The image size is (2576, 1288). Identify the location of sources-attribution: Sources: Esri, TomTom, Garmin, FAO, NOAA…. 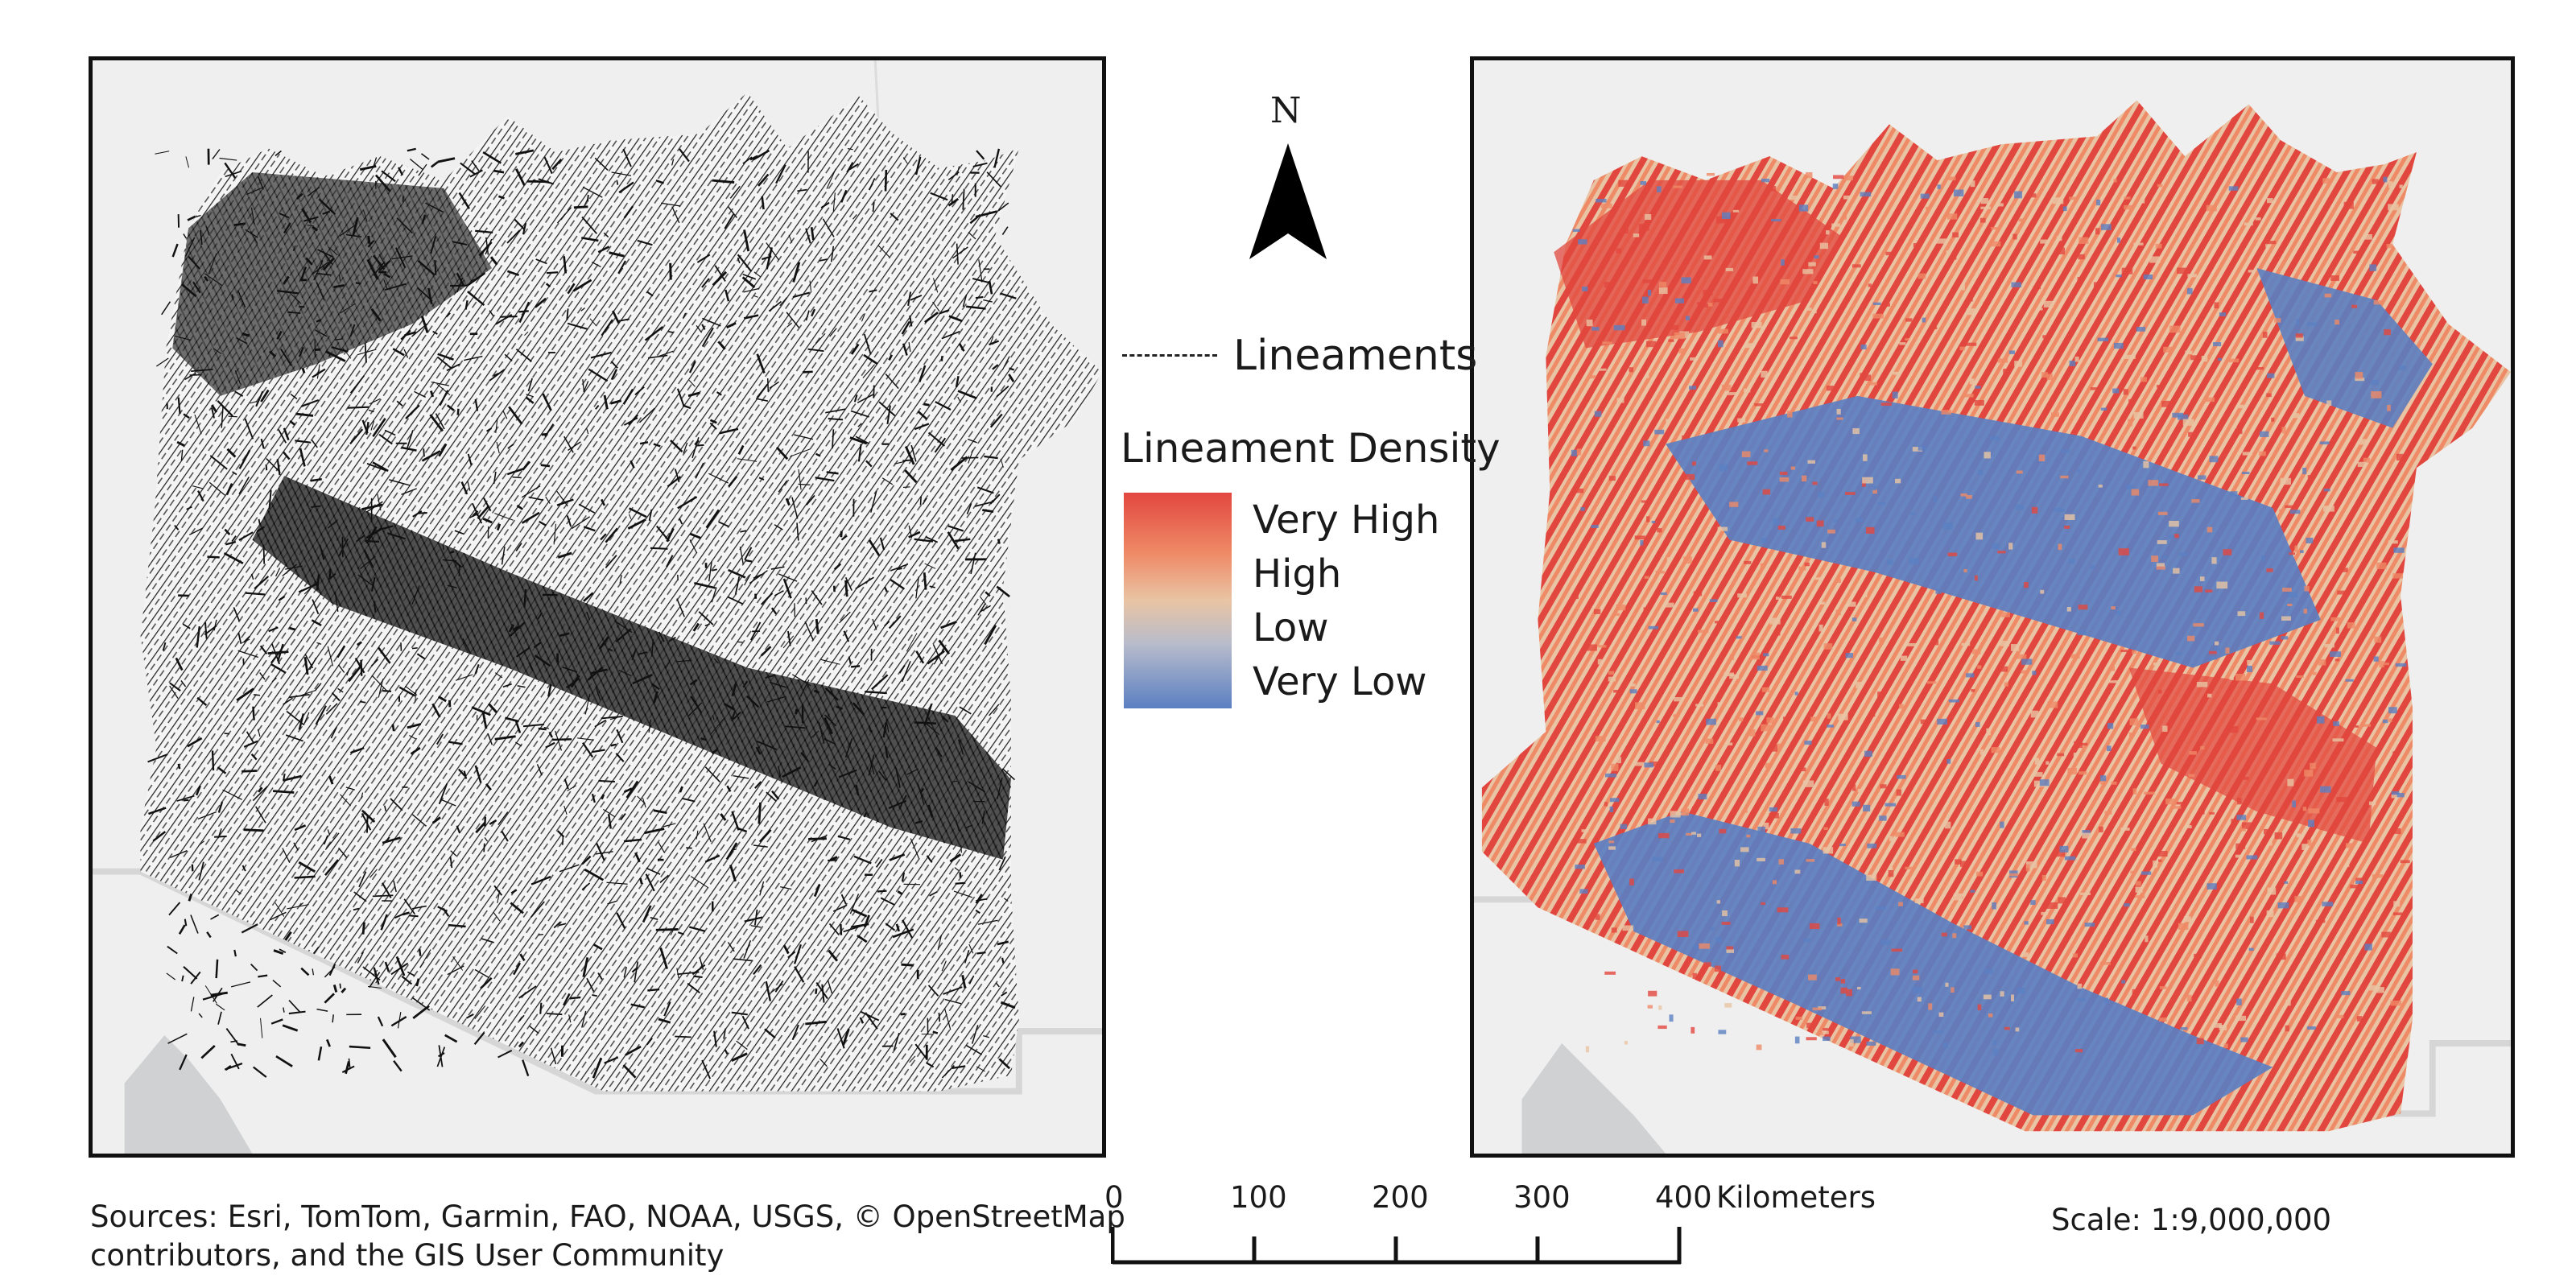
(607, 1236).